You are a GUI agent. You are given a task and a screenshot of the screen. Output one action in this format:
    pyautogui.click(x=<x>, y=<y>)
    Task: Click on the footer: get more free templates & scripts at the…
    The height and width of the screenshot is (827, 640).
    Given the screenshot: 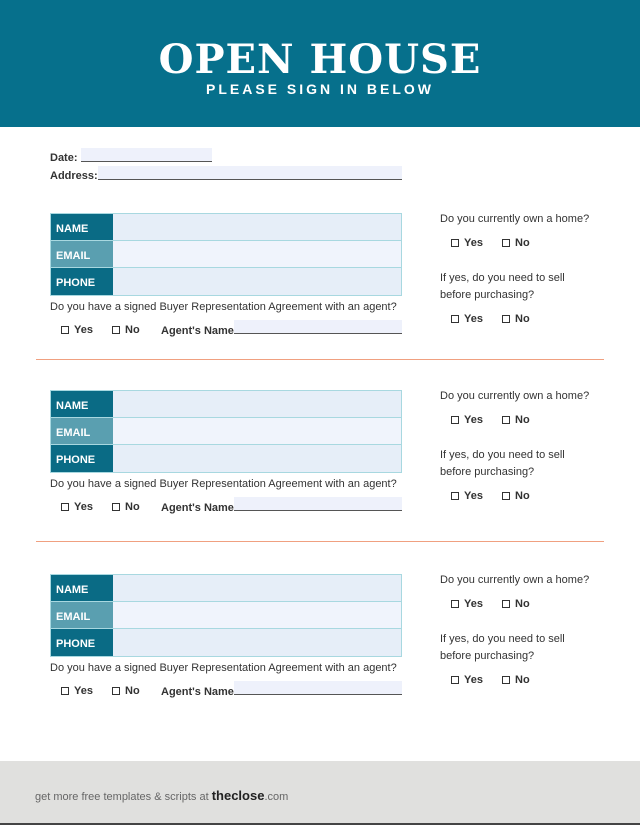 What is the action you would take?
    pyautogui.click(x=320, y=793)
    